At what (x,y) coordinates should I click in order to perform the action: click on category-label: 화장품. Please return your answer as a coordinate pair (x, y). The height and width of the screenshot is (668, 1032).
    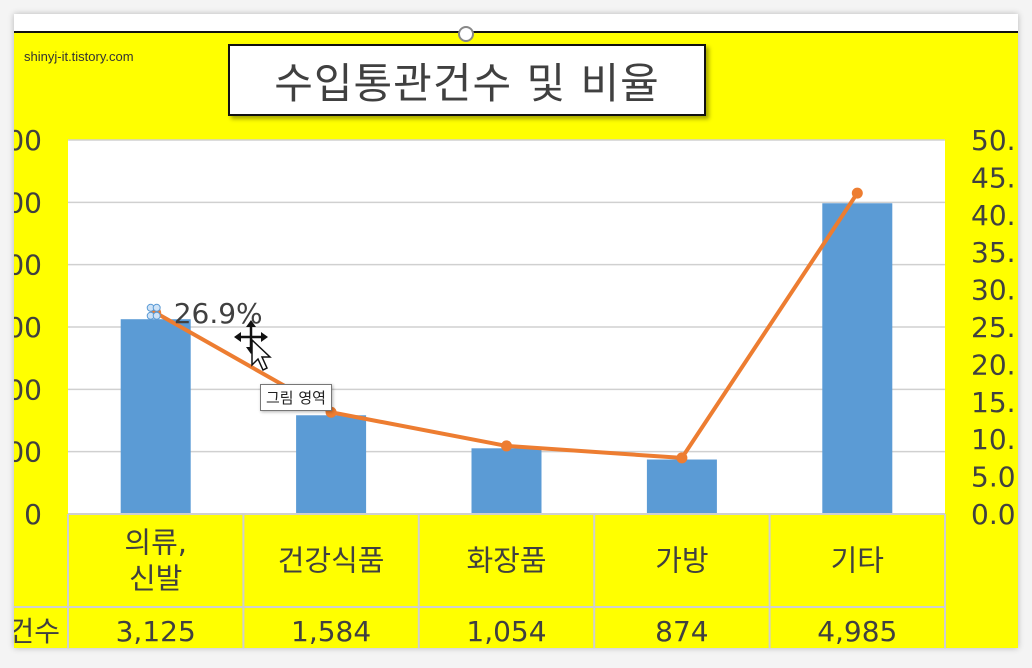
    Looking at the image, I should click on (506, 561).